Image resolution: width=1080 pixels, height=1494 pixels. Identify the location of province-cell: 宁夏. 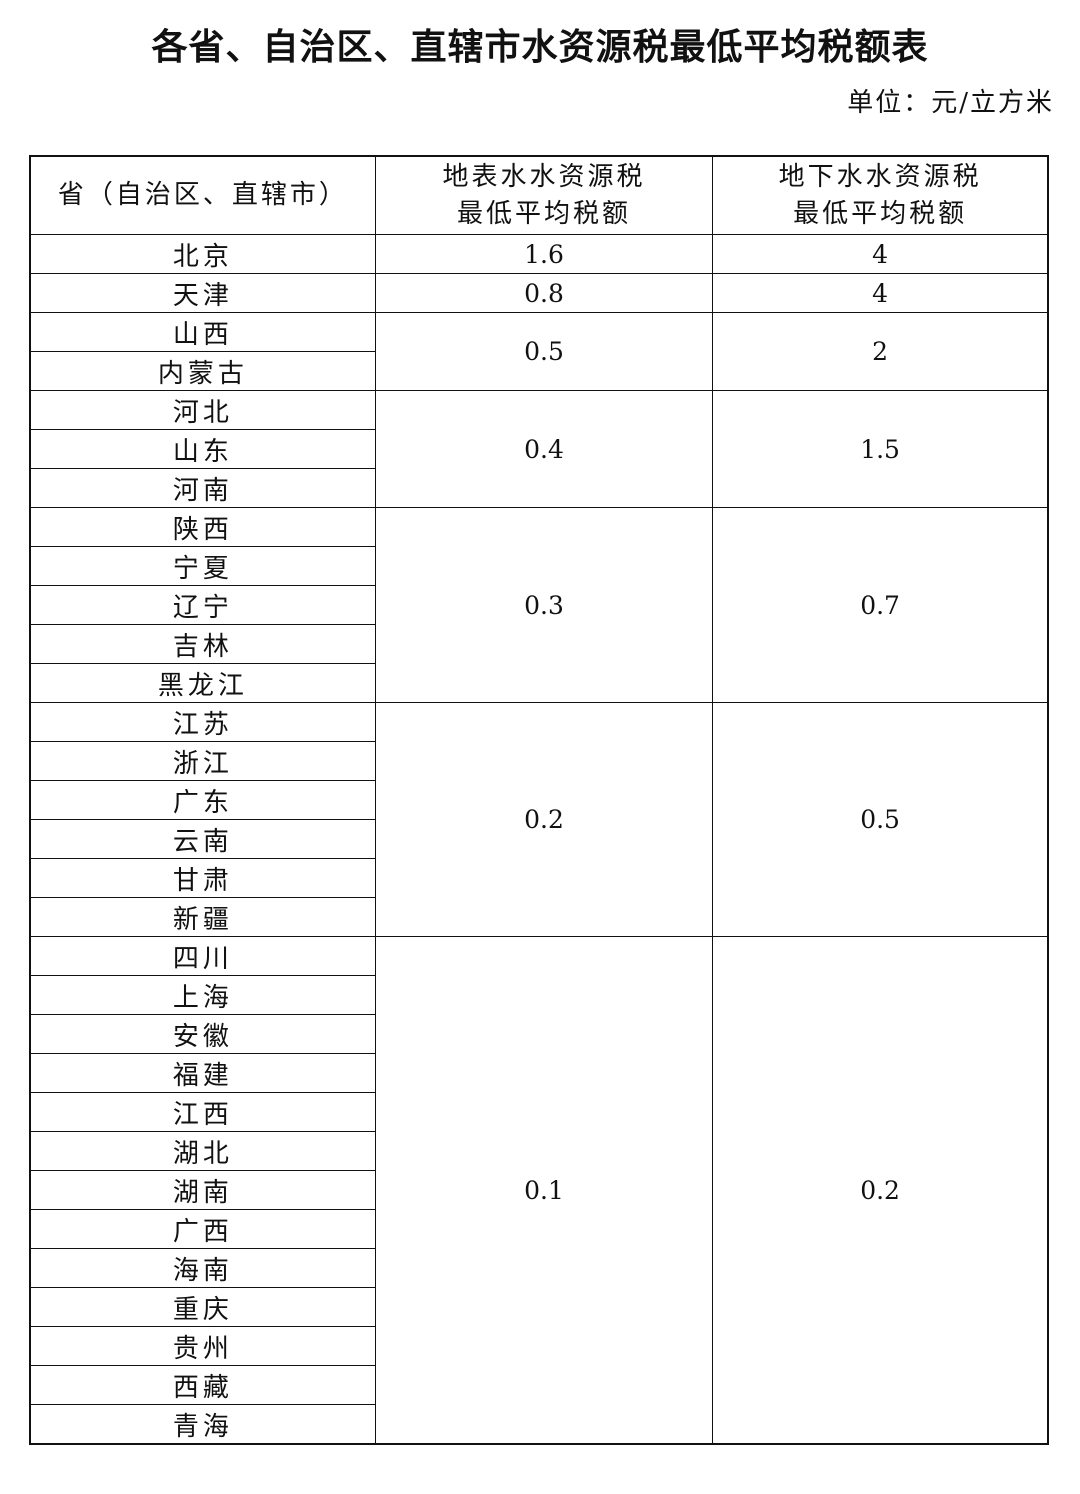
(202, 566).